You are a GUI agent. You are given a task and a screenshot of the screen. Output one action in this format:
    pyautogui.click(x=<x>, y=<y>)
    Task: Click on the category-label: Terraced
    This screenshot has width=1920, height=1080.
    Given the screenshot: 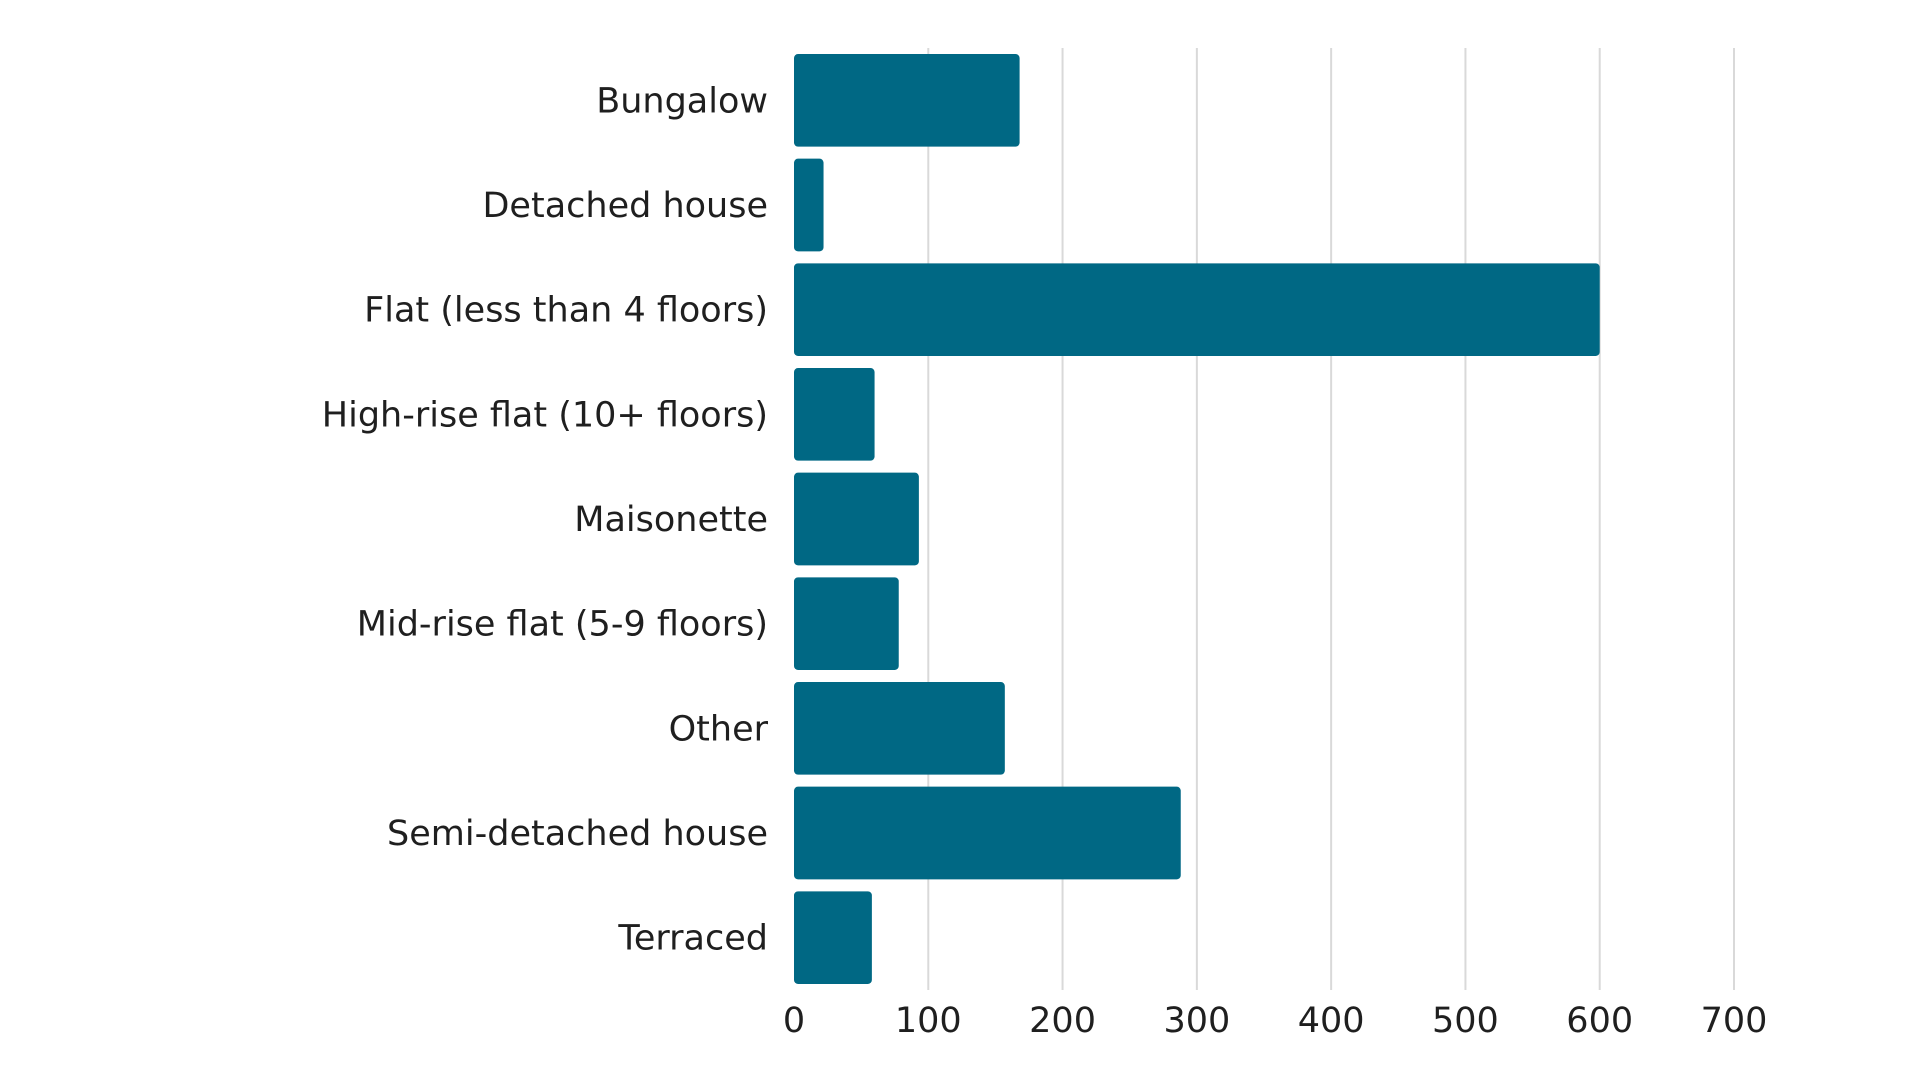 What is the action you would take?
    pyautogui.click(x=692, y=939)
    